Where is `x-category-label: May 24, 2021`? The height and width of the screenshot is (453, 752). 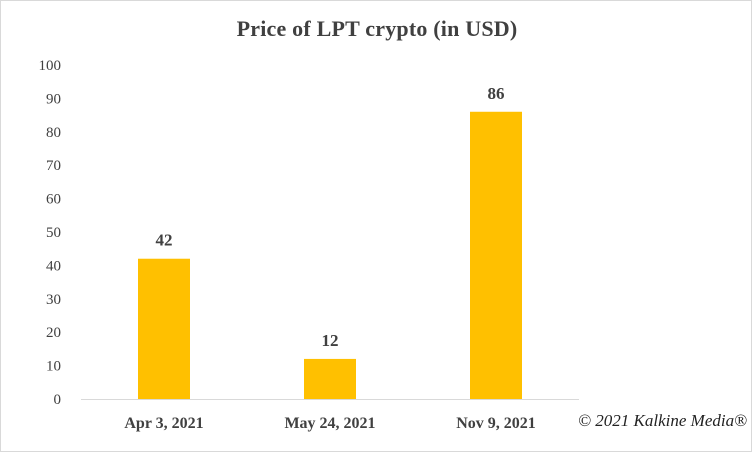
x-category-label: May 24, 2021 is located at coordinates (329, 423).